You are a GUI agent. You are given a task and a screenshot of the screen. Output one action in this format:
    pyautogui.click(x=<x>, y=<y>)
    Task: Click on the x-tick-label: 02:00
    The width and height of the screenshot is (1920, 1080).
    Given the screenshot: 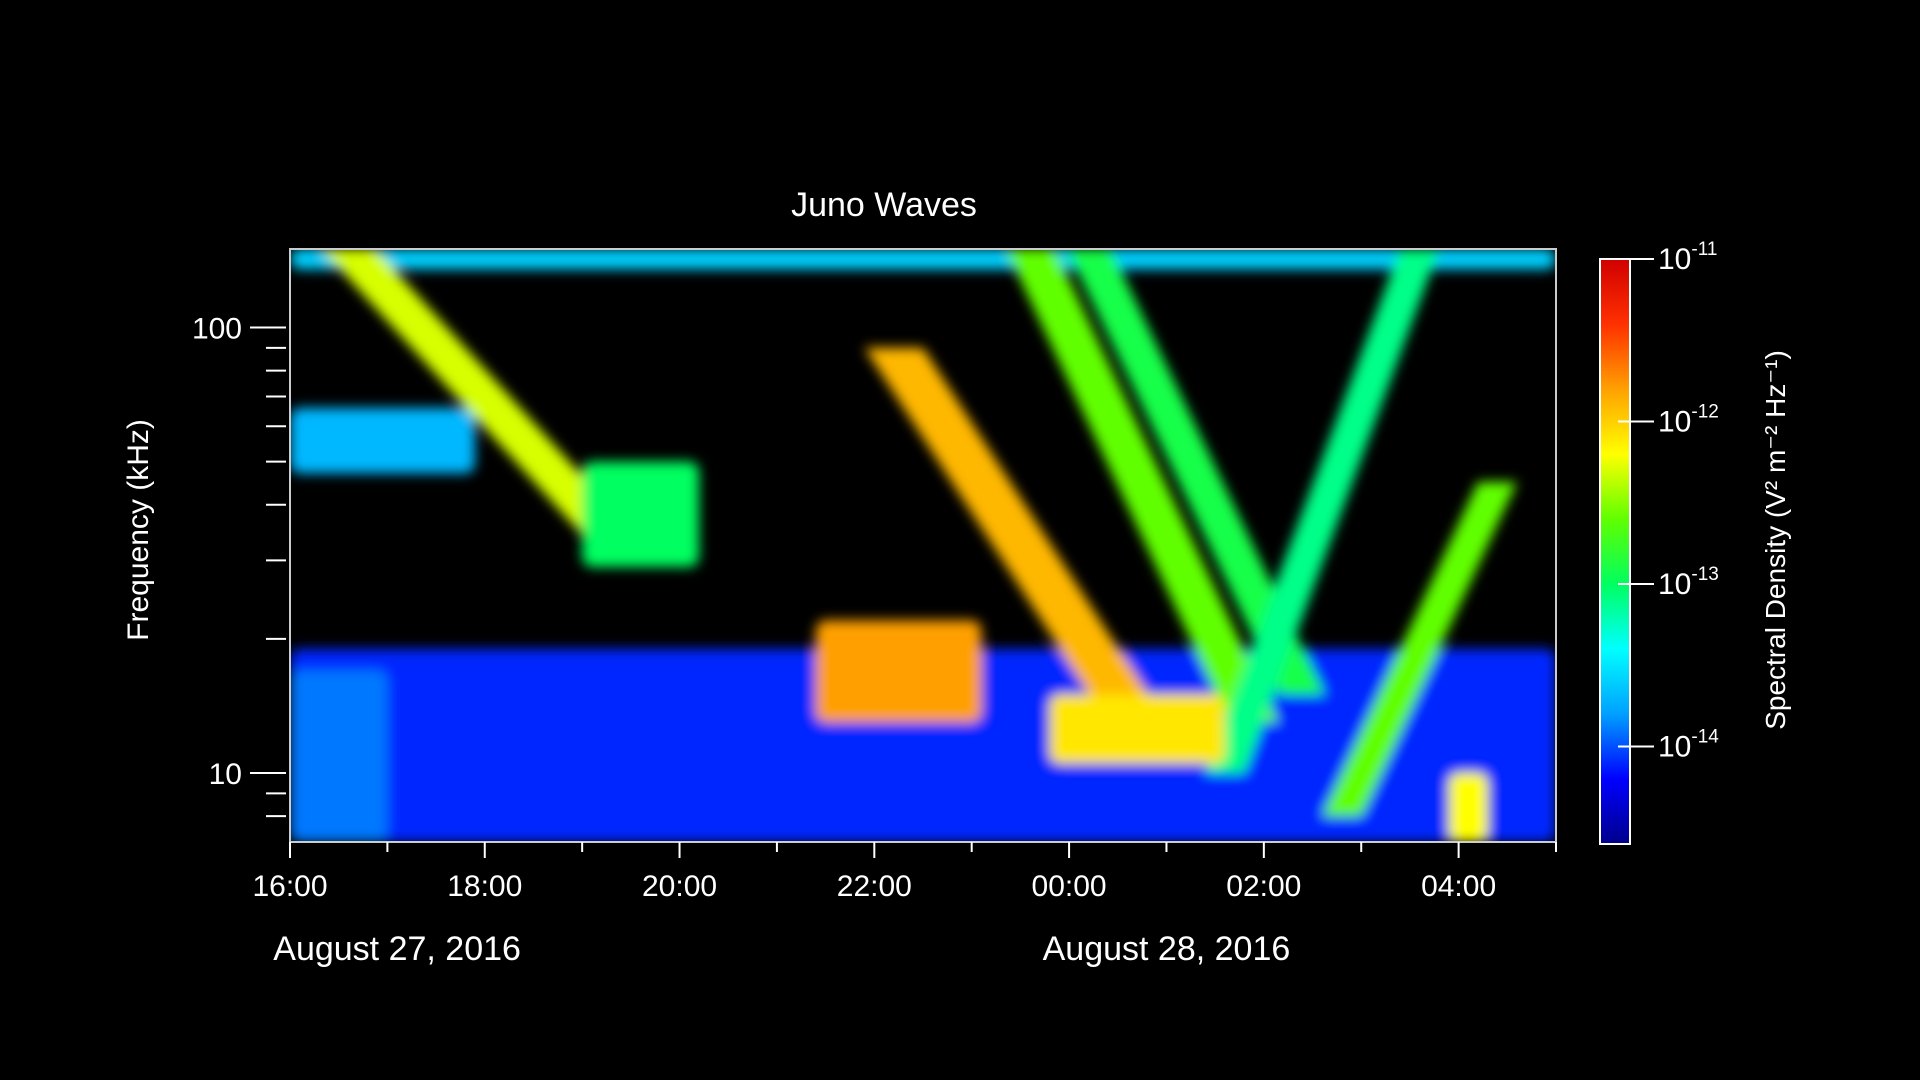 What is the action you would take?
    pyautogui.click(x=1263, y=886)
    